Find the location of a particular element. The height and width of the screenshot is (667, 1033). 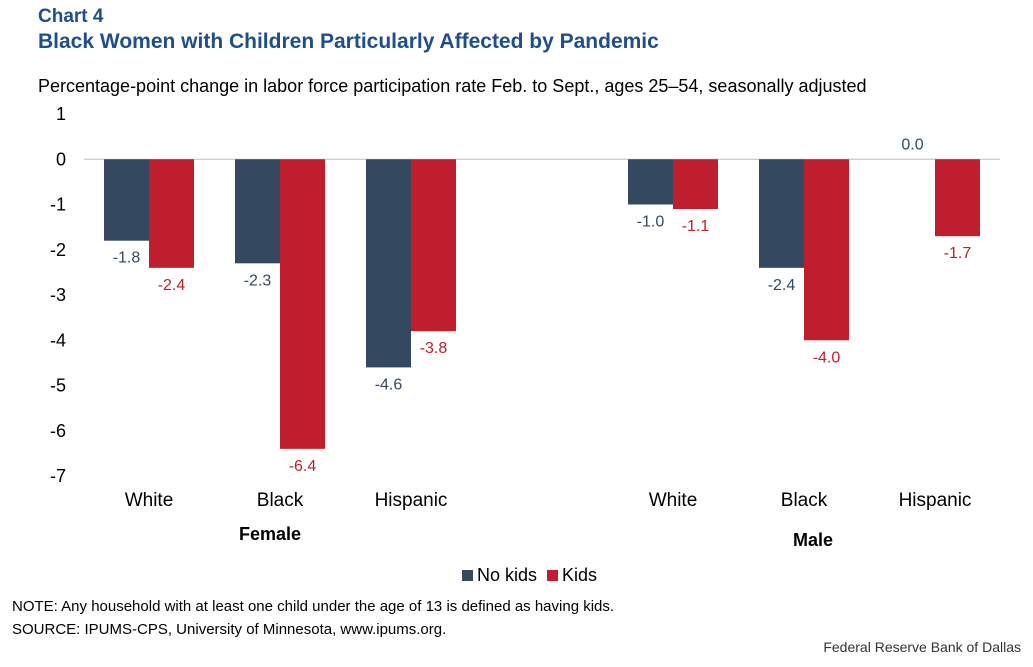

y-tick-label: -7 is located at coordinates (58, 476).